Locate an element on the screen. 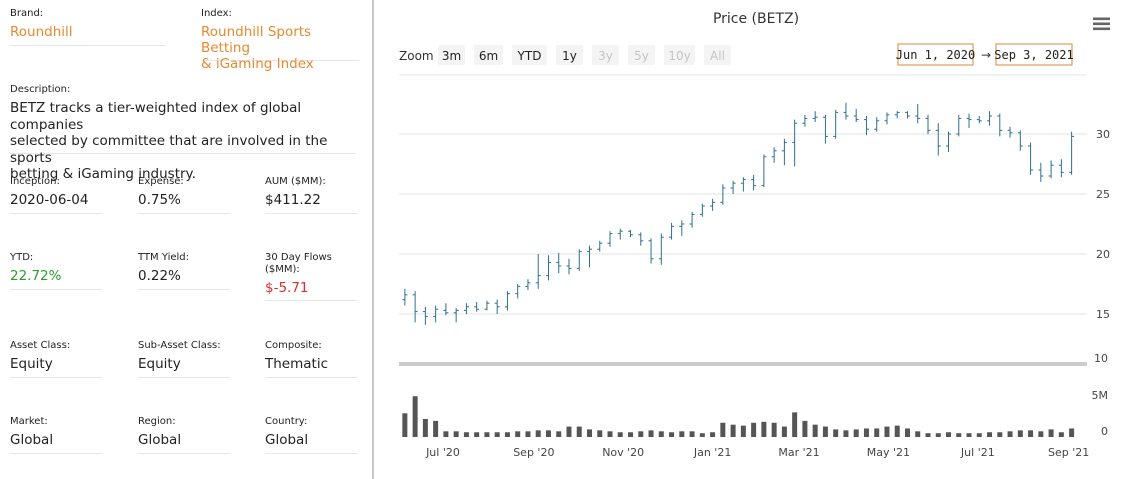 This screenshot has width=1127, height=479. menu-button is located at coordinates (1102, 24).